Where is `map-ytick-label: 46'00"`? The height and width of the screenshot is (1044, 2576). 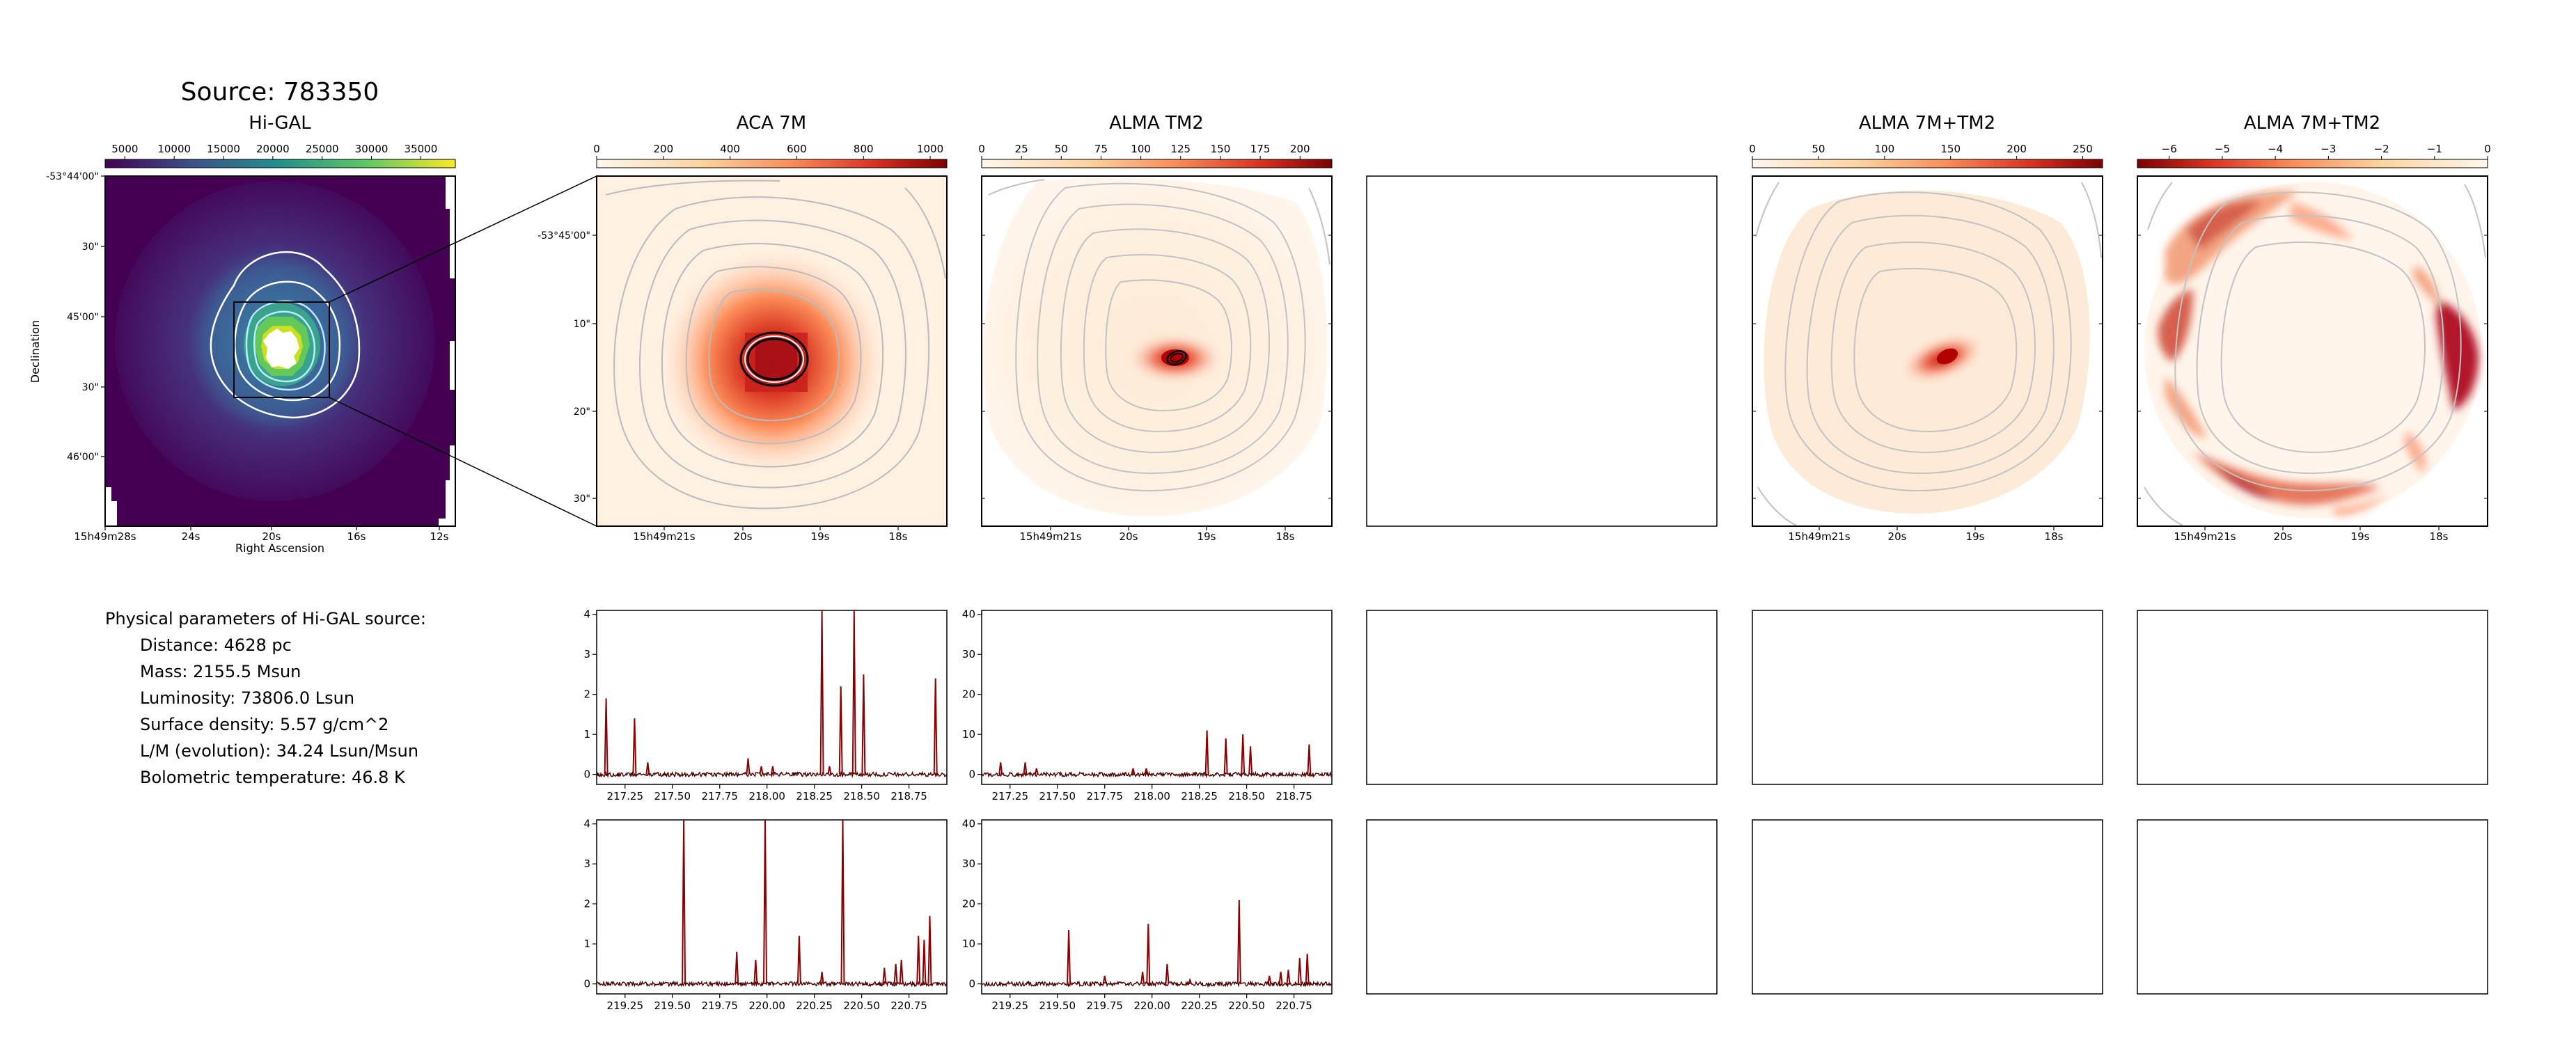 map-ytick-label: 46'00" is located at coordinates (83, 457).